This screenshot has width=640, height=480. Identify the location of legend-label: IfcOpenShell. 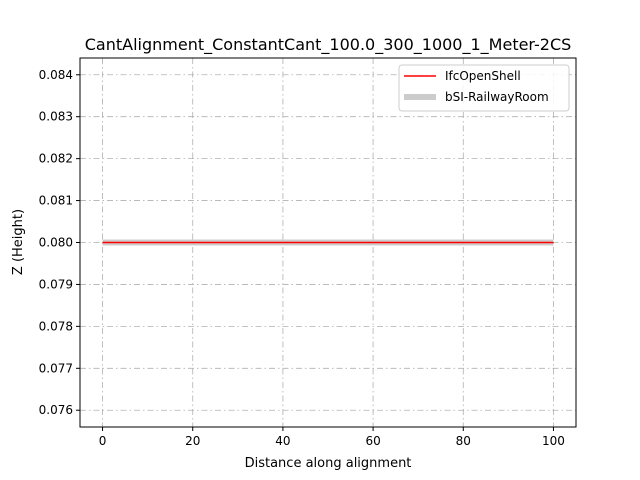
(483, 76).